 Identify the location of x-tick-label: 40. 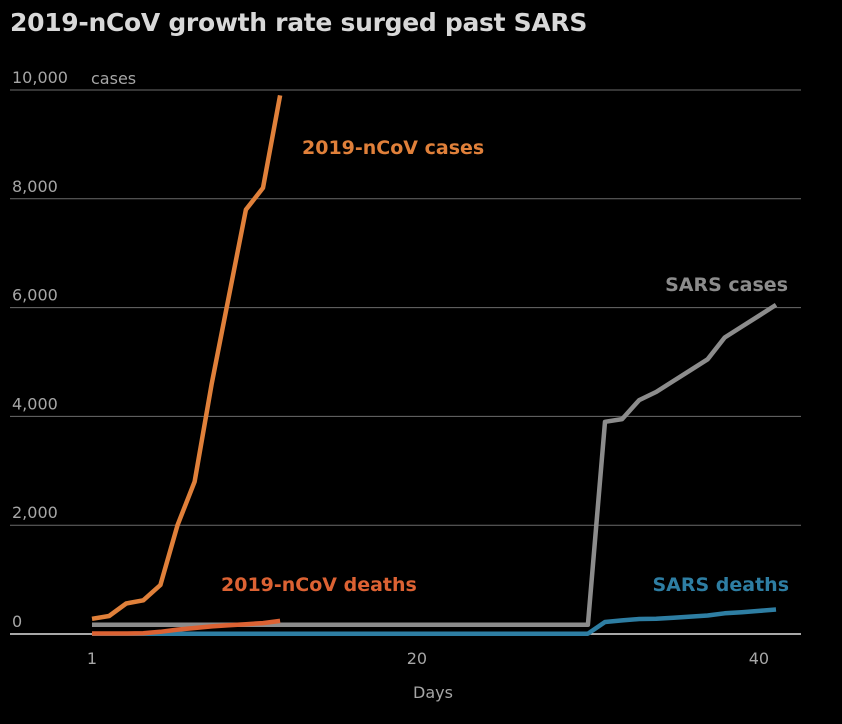
(759, 658).